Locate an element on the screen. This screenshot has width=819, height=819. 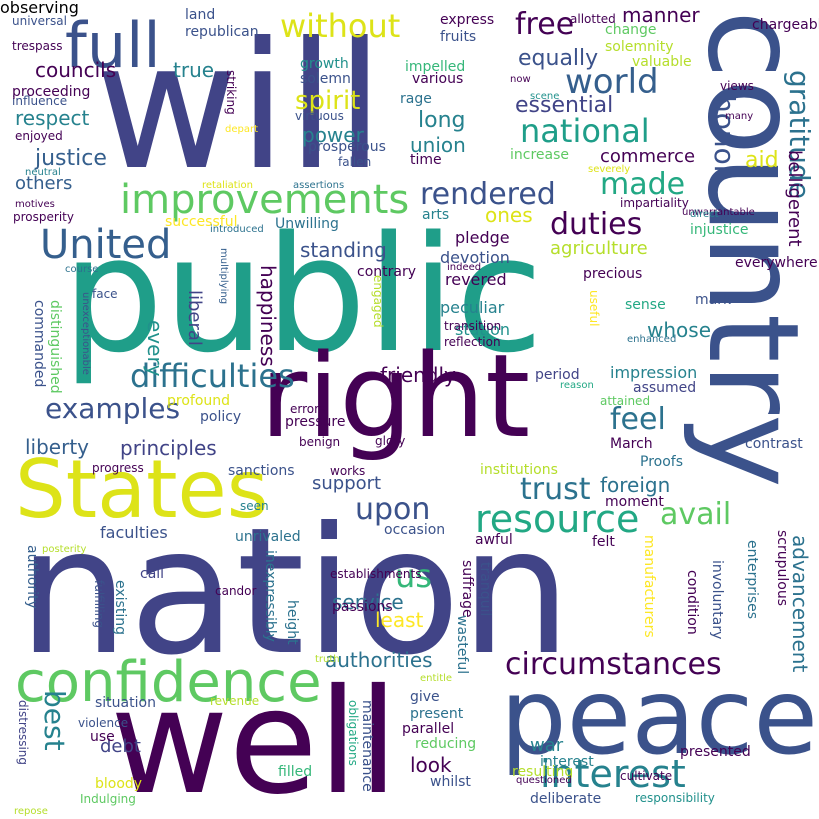
word: moment is located at coordinates (634, 502).